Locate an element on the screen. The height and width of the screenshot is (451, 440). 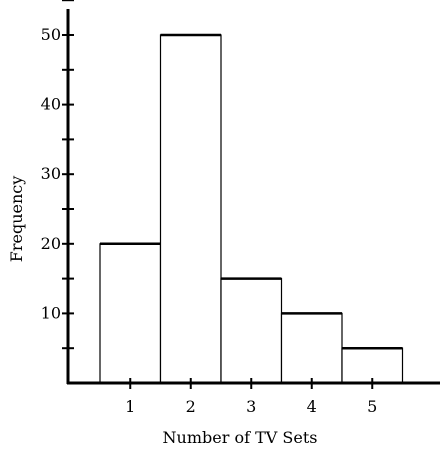
y-tick-label: 30 is located at coordinates (51, 173).